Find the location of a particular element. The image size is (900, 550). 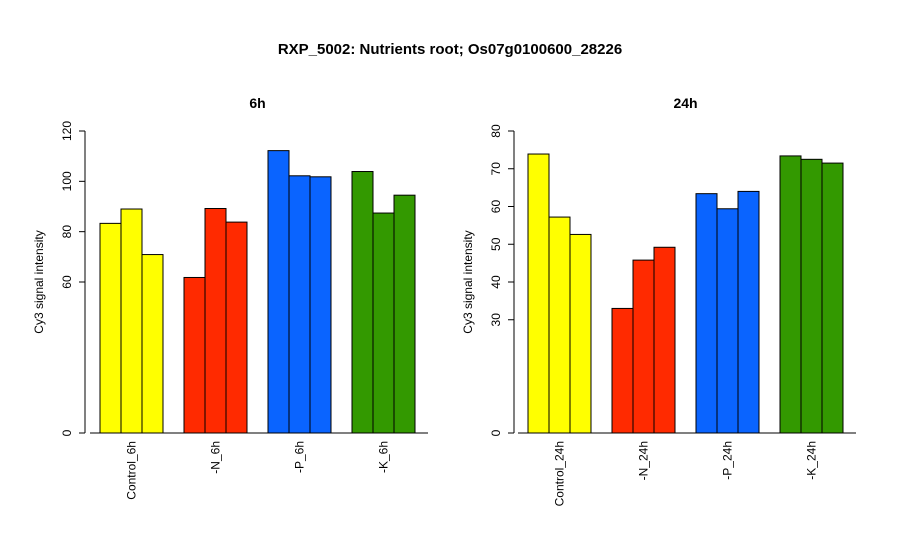

x-tick-label: -K_6h is located at coordinates (384, 457).